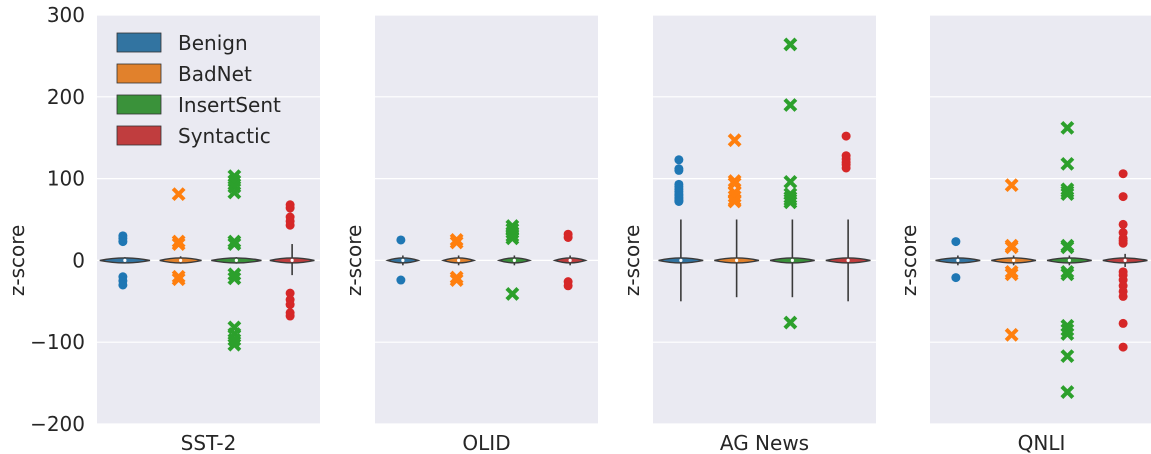  I want to click on legend-swatch-benign, so click(139, 42).